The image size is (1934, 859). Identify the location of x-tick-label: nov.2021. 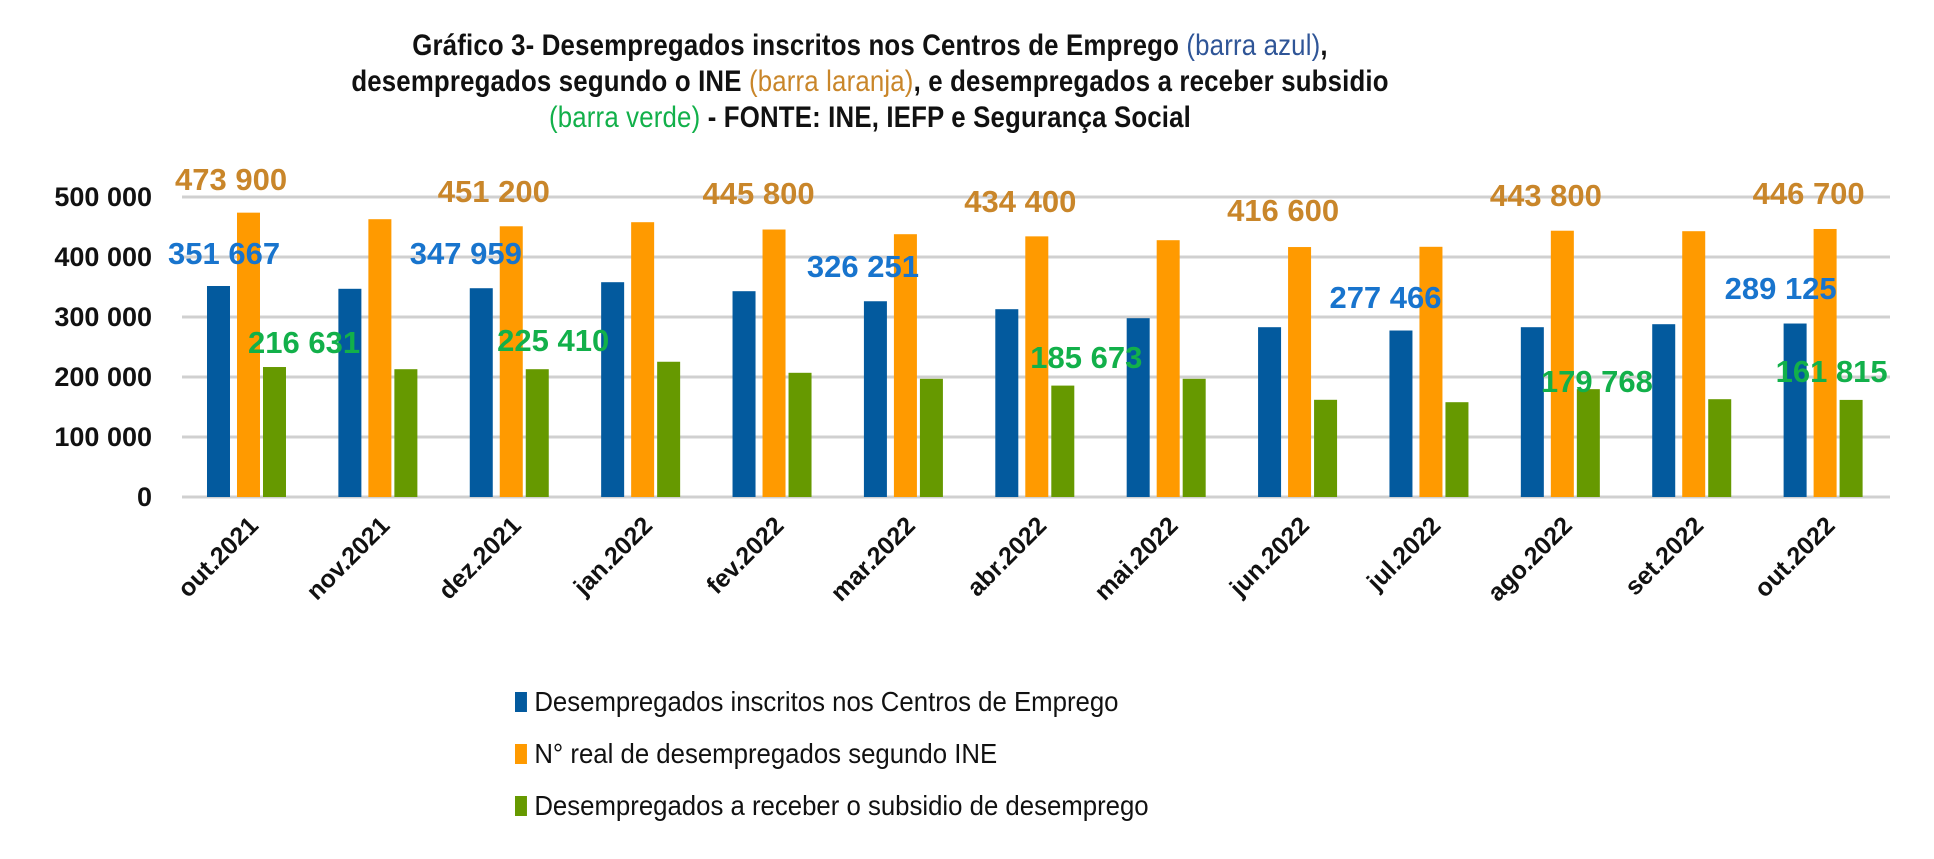
(348, 558).